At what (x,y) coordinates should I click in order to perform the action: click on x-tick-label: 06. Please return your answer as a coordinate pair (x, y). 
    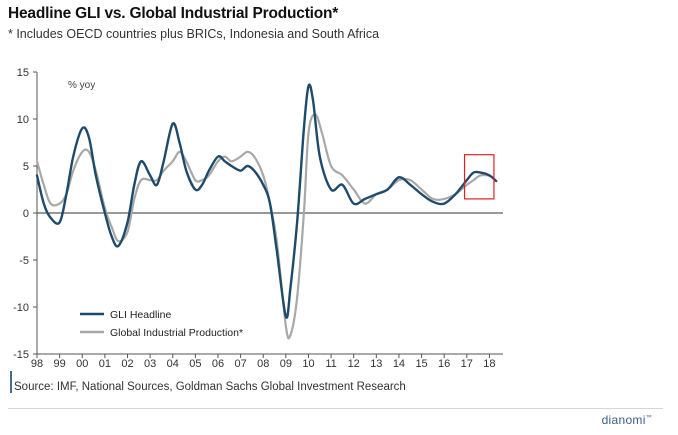
    Looking at the image, I should click on (218, 364).